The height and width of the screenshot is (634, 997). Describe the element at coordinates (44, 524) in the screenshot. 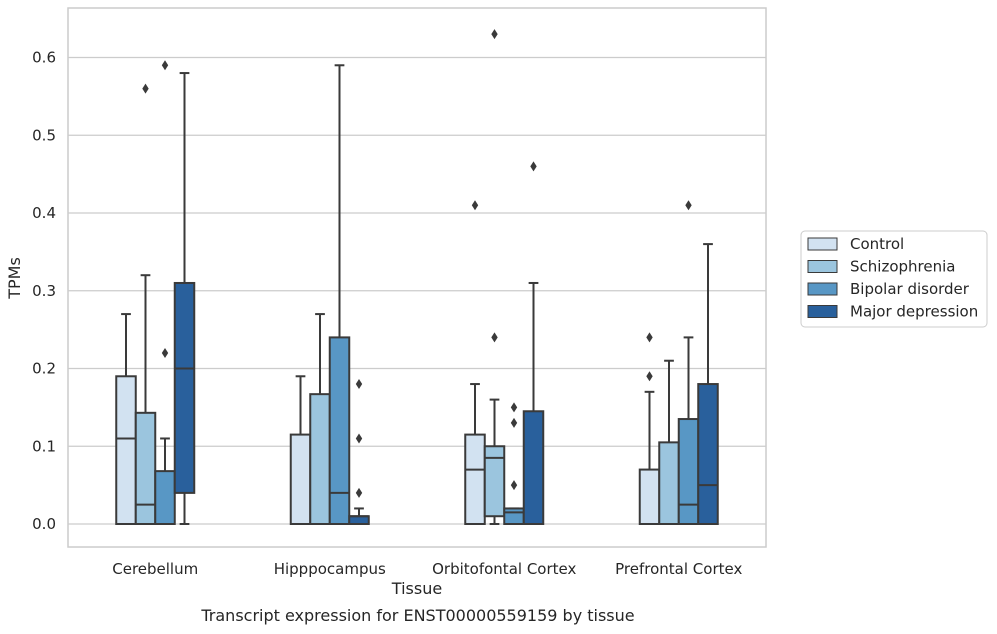

I see `y-tick-label: 0.0` at that location.